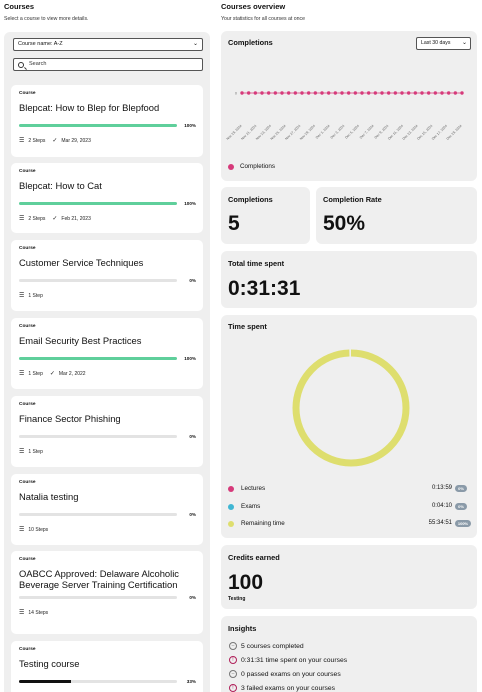 The width and height of the screenshot is (482, 692). Describe the element at coordinates (107, 666) in the screenshot. I see `course-card: Course Testing course 33%` at that location.